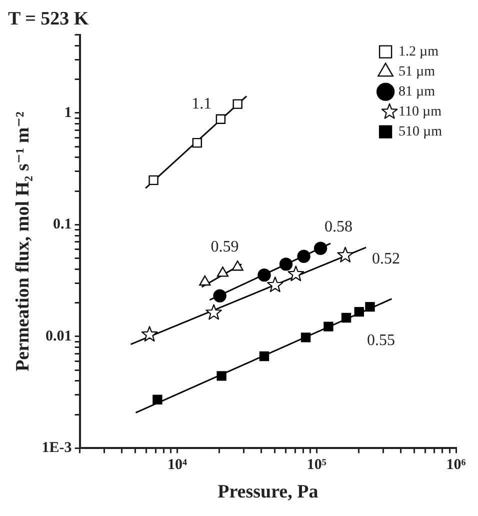 This screenshot has width=478, height=516. Describe the element at coordinates (62, 224) in the screenshot. I see `y-tick-label: 0.1` at that location.